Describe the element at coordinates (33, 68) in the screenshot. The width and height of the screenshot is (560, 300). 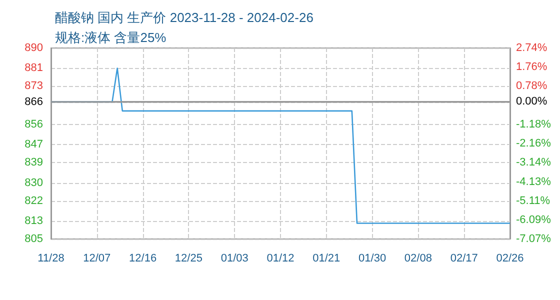
I see `y-tick-label: 881` at that location.